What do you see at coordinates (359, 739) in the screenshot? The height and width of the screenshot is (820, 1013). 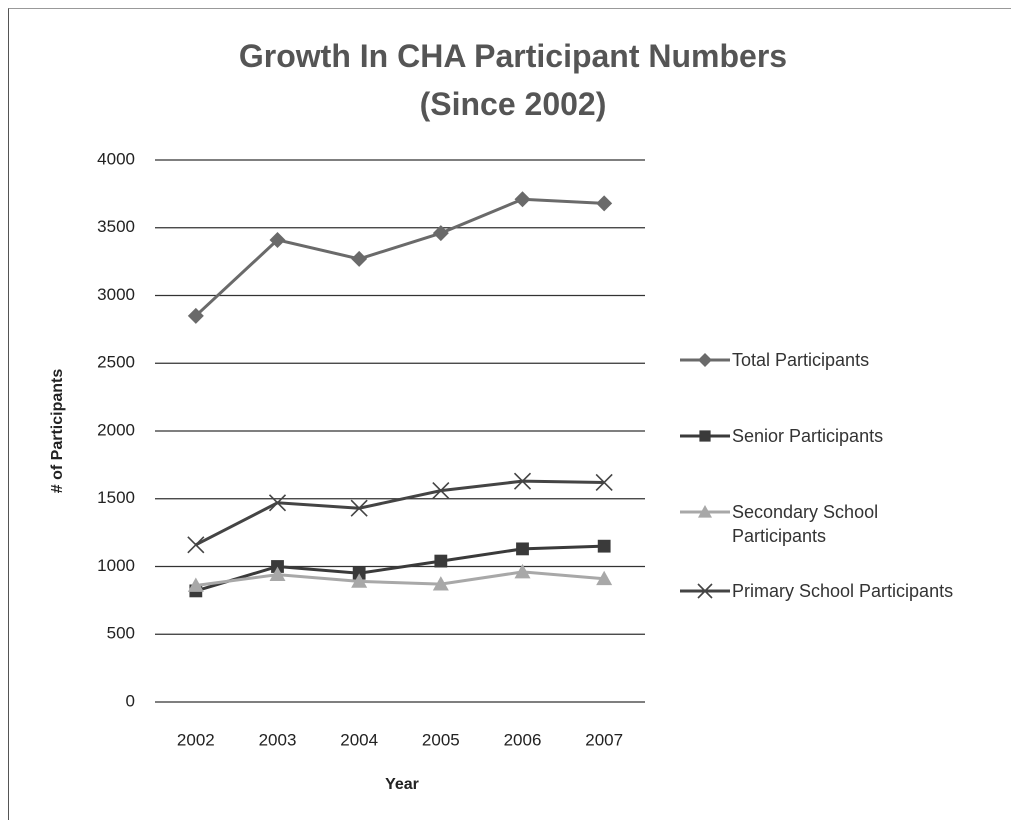 I see `x-tick-label: 2004` at bounding box center [359, 739].